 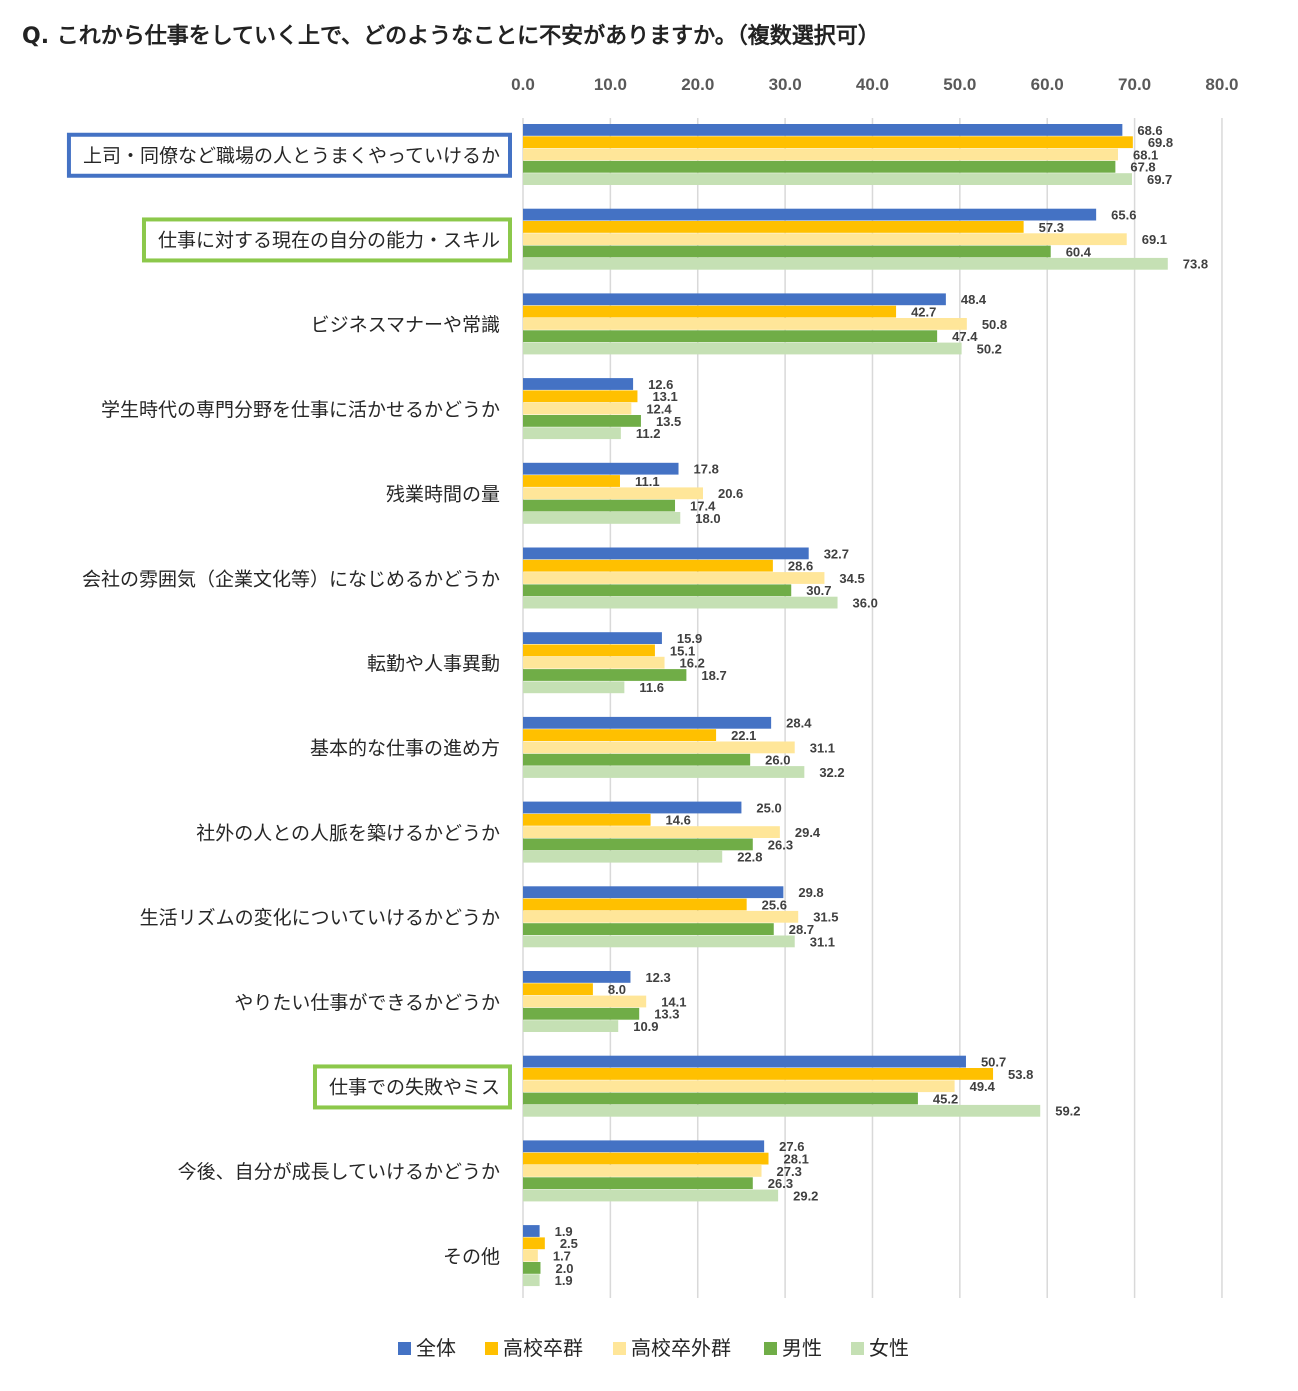 I want to click on data-label: 11.6, so click(x=651, y=687).